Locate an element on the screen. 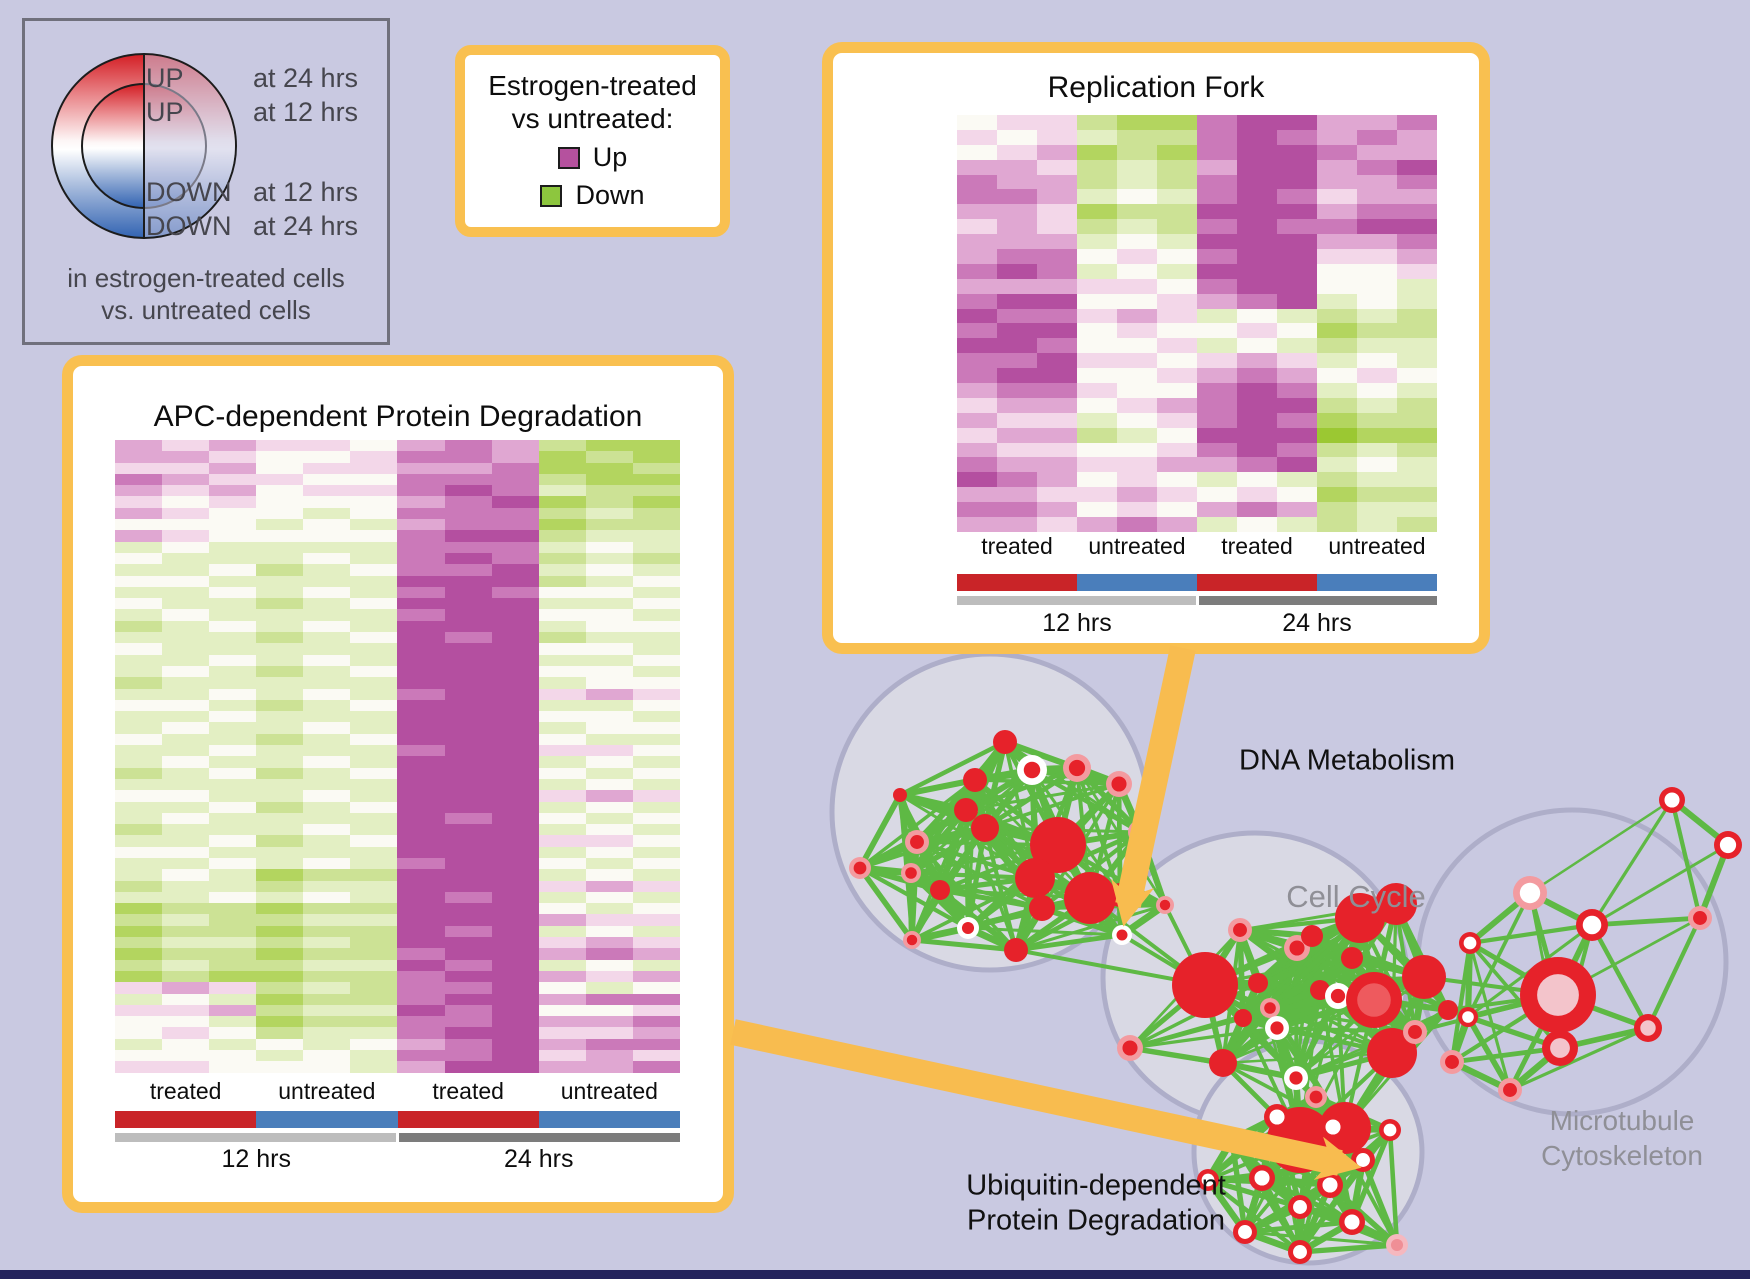 The image size is (1750, 1279). ubiquitin-label-line1: Ubiquitin-dependent is located at coordinates (1096, 1185).